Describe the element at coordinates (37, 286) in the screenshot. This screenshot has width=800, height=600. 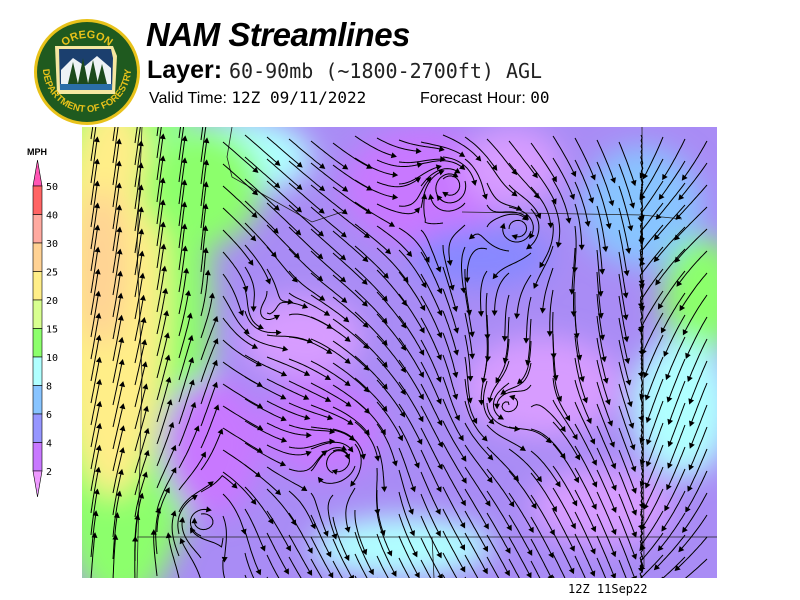
I see `legend-swatch` at that location.